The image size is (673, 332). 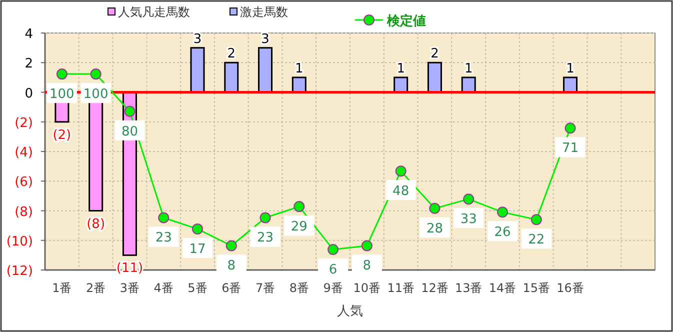 What do you see at coordinates (265, 288) in the screenshot?
I see `x-tick-label: 7番` at bounding box center [265, 288].